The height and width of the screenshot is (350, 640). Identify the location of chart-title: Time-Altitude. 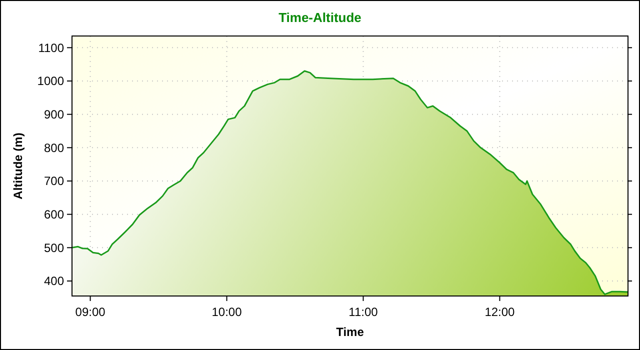
(320, 17).